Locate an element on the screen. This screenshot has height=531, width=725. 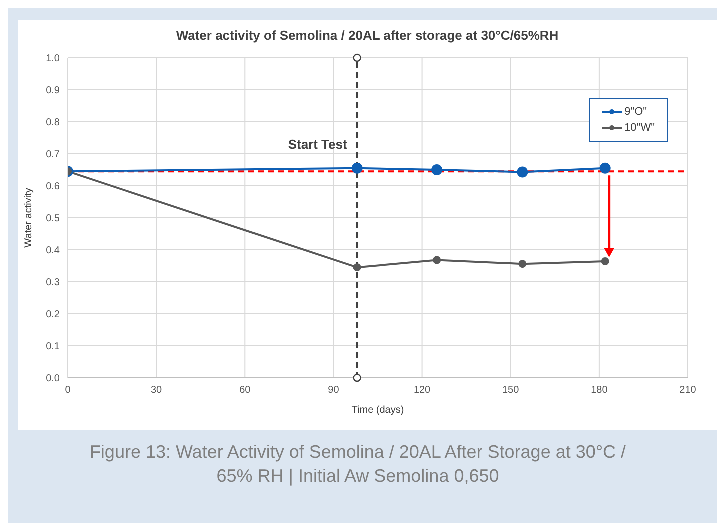
y-tick-label: 0.4 is located at coordinates (53, 251).